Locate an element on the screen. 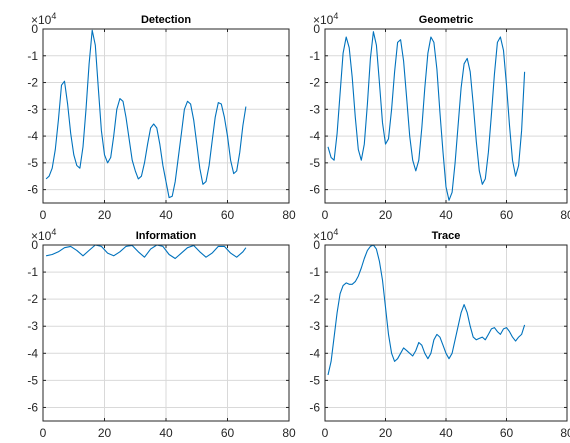 Image resolution: width=570 pixels, height=443 pixels. series-line-detection is located at coordinates (146, 114).